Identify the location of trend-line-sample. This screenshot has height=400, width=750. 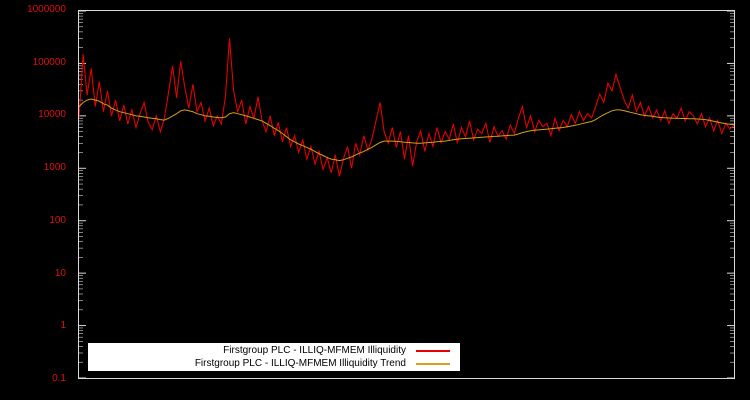
(433, 363).